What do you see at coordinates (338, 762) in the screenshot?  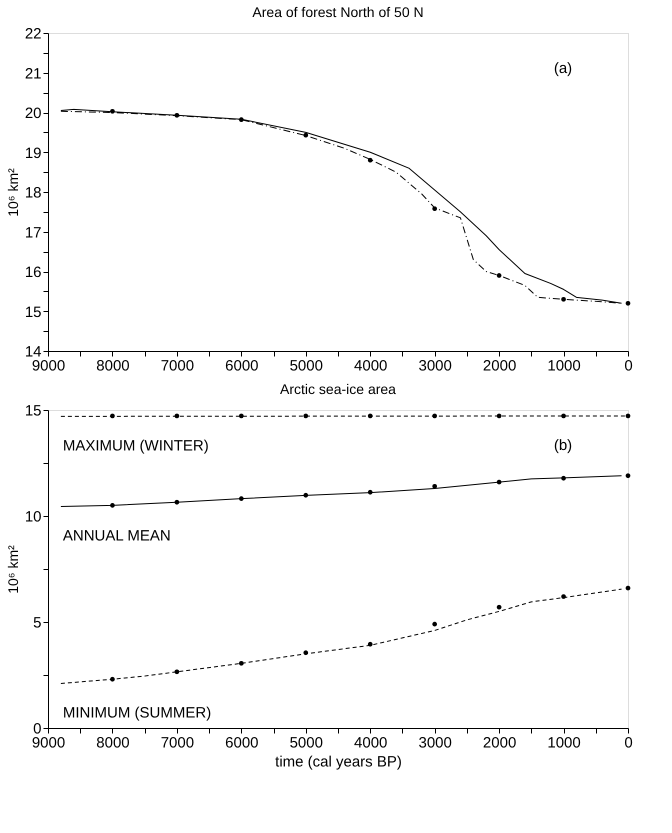 I see `x-axis-title: time (cal years BP)` at bounding box center [338, 762].